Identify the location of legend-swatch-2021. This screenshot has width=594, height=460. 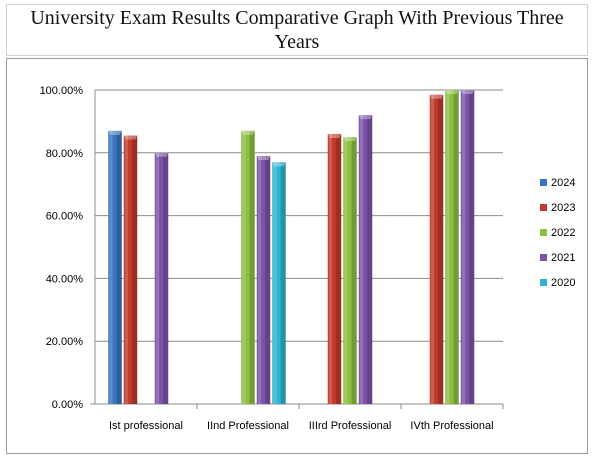
(543, 257).